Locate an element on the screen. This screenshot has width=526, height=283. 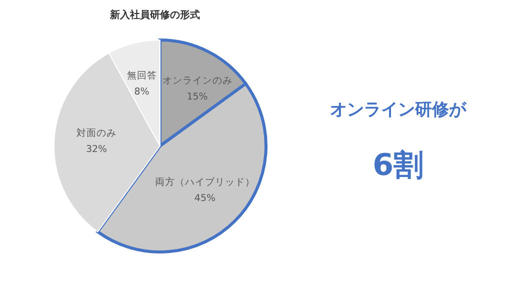
data-label: 32% is located at coordinates (97, 150).